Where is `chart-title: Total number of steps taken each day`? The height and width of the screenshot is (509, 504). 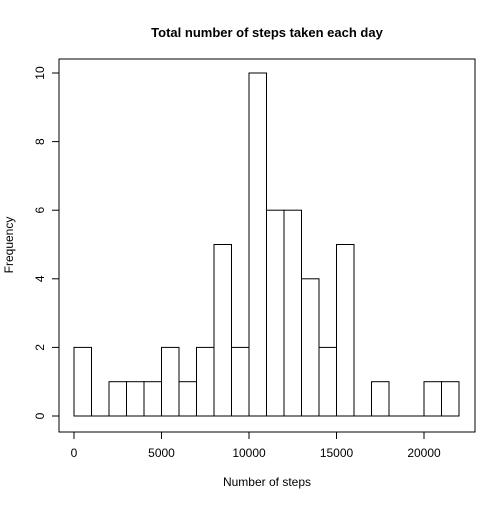 chart-title: Total number of steps taken each day is located at coordinates (267, 32).